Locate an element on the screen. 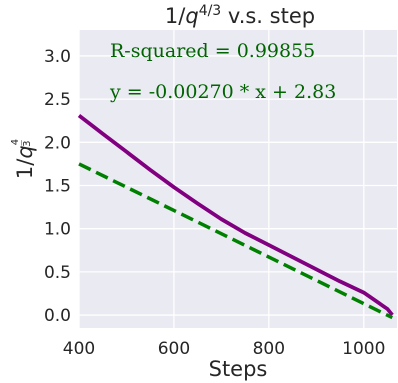  chart-title: 1/q4/3 v.s. step is located at coordinates (240, 15).